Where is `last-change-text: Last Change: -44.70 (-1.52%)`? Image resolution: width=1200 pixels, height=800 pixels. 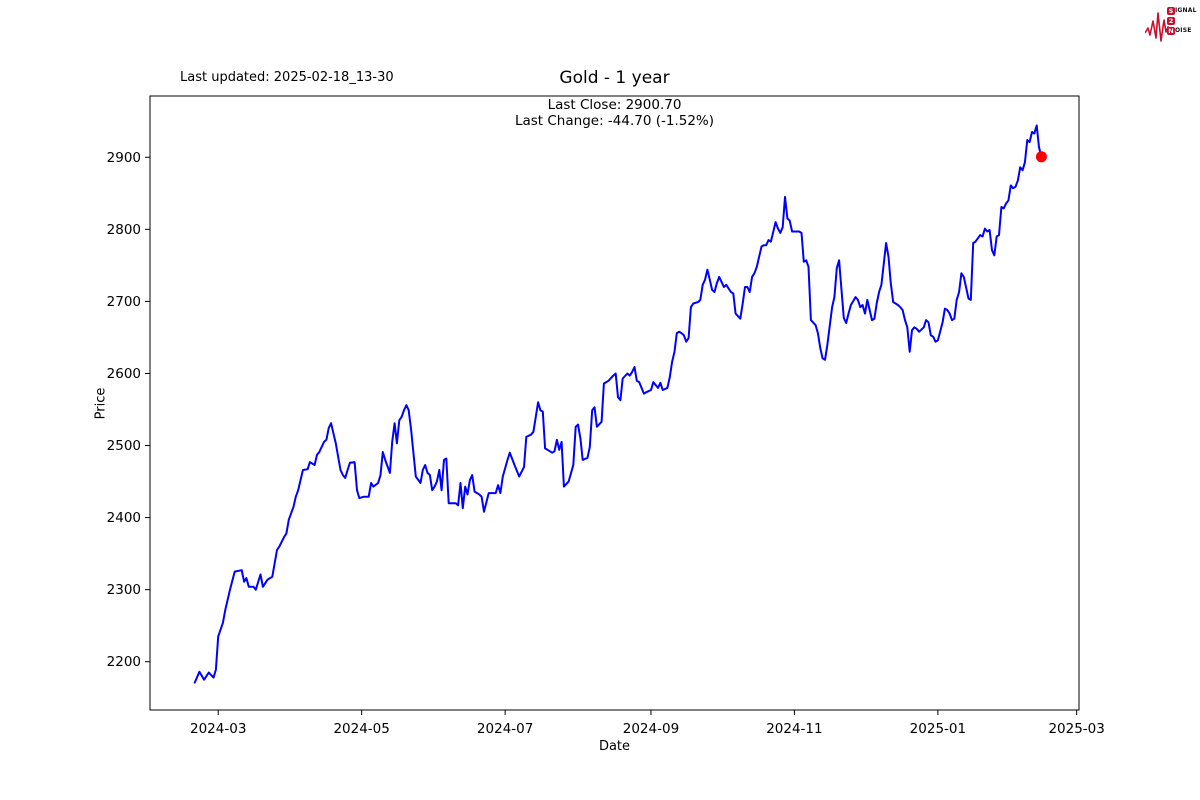 last-change-text: Last Change: -44.70 (-1.52%) is located at coordinates (614, 121).